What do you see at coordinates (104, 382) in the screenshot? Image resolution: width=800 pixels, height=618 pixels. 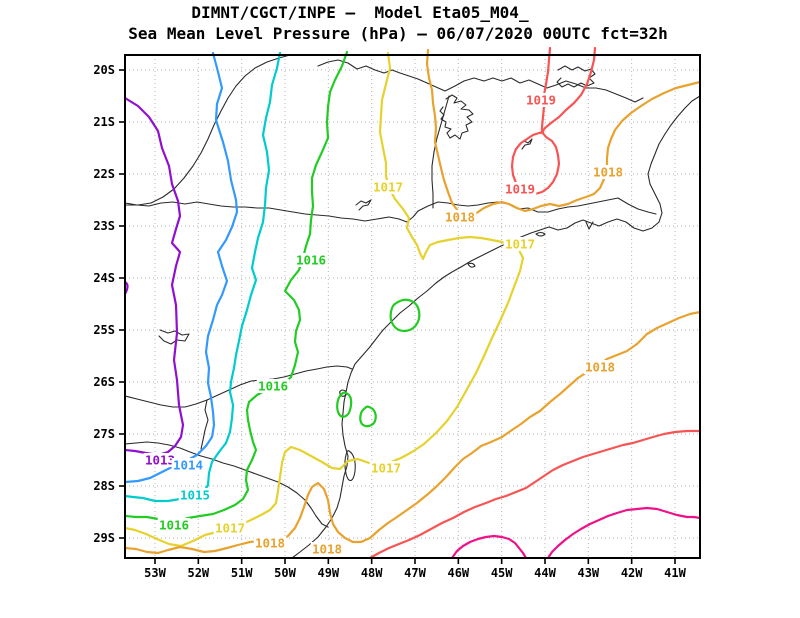 I see `y-tick-label: 26S` at bounding box center [104, 382].